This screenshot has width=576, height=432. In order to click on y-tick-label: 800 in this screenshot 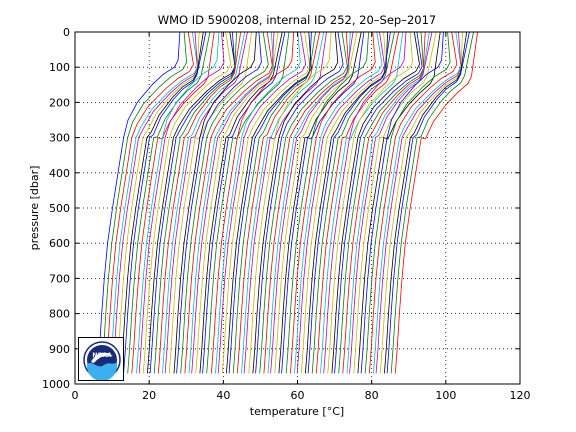, I will do `click(59, 314)`.